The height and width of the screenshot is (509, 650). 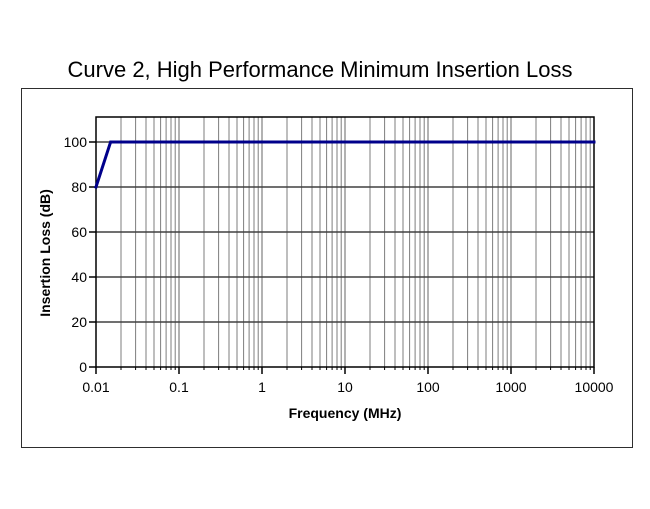 I want to click on x-tick-label: 1000, so click(x=510, y=387).